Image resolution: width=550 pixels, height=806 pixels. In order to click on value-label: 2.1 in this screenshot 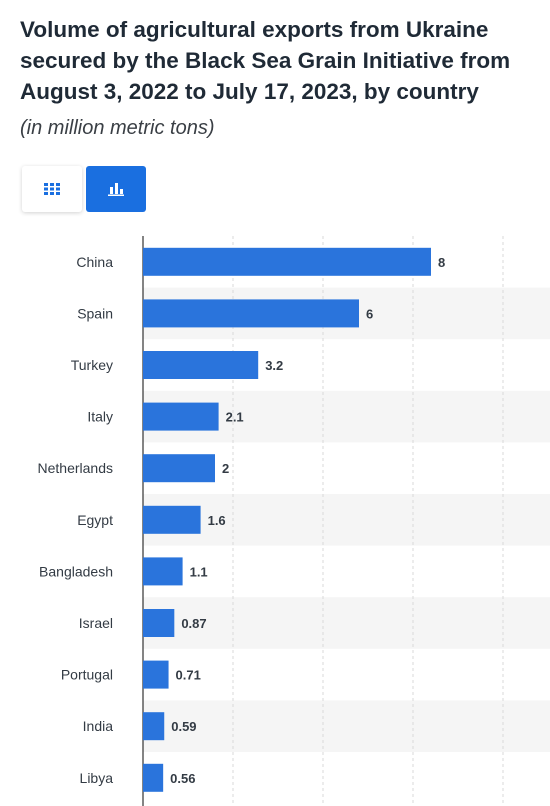, I will do `click(235, 417)`.